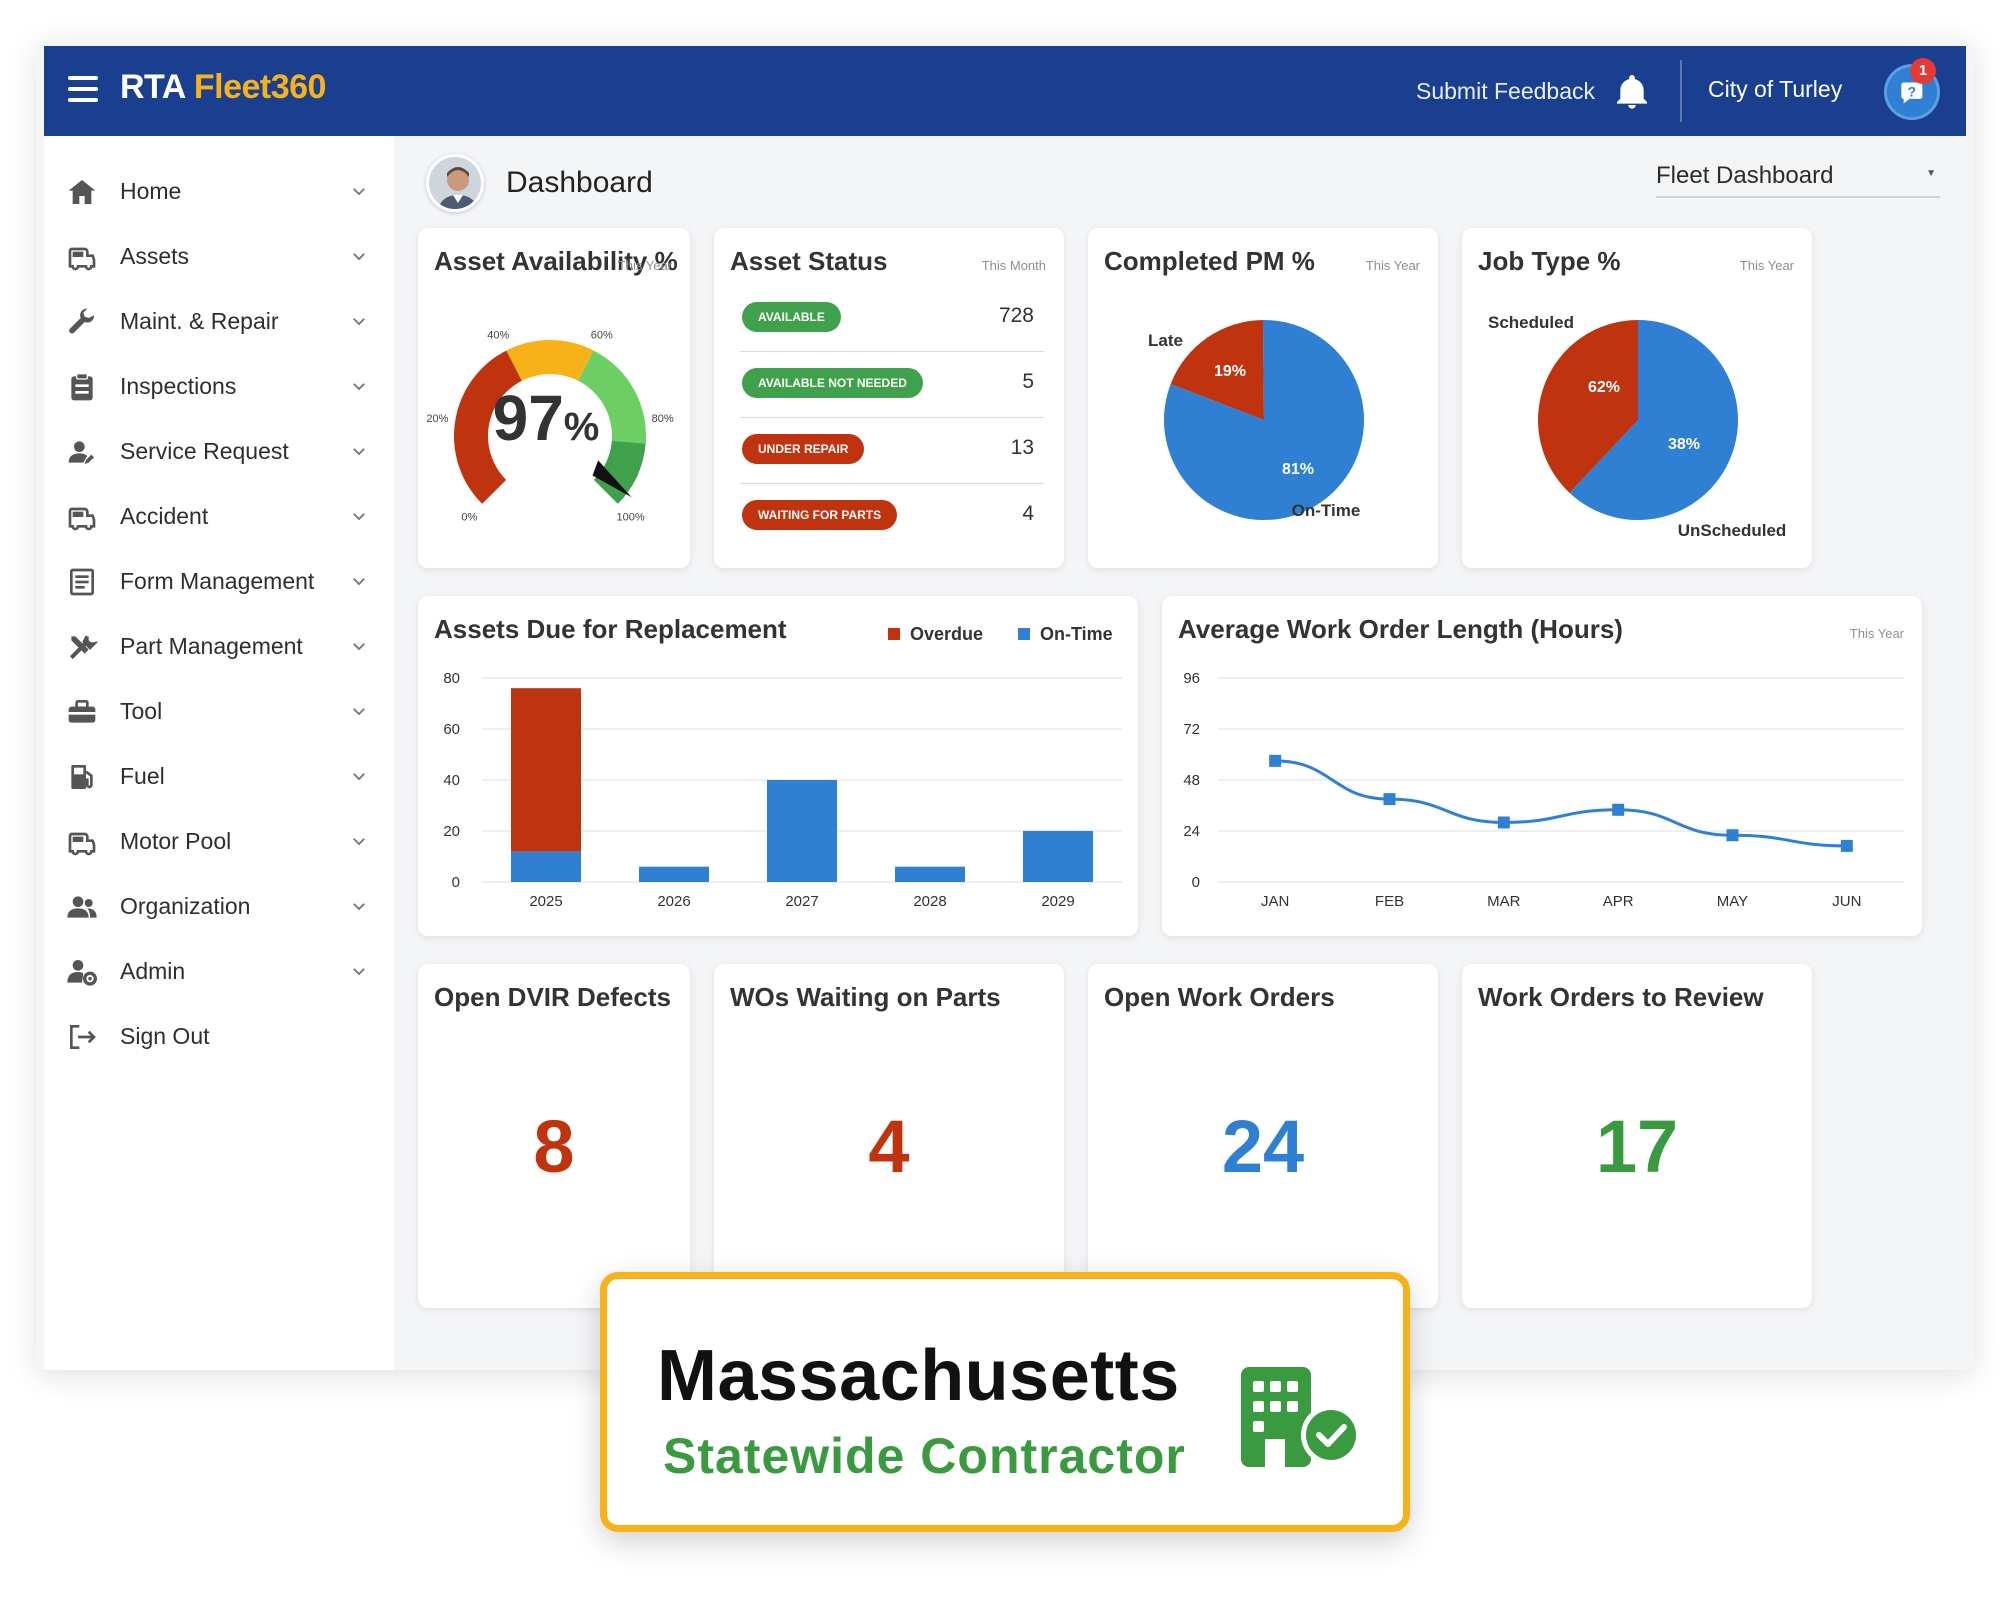 The width and height of the screenshot is (2000, 1608). I want to click on y-tick-label: 80, so click(451, 678).